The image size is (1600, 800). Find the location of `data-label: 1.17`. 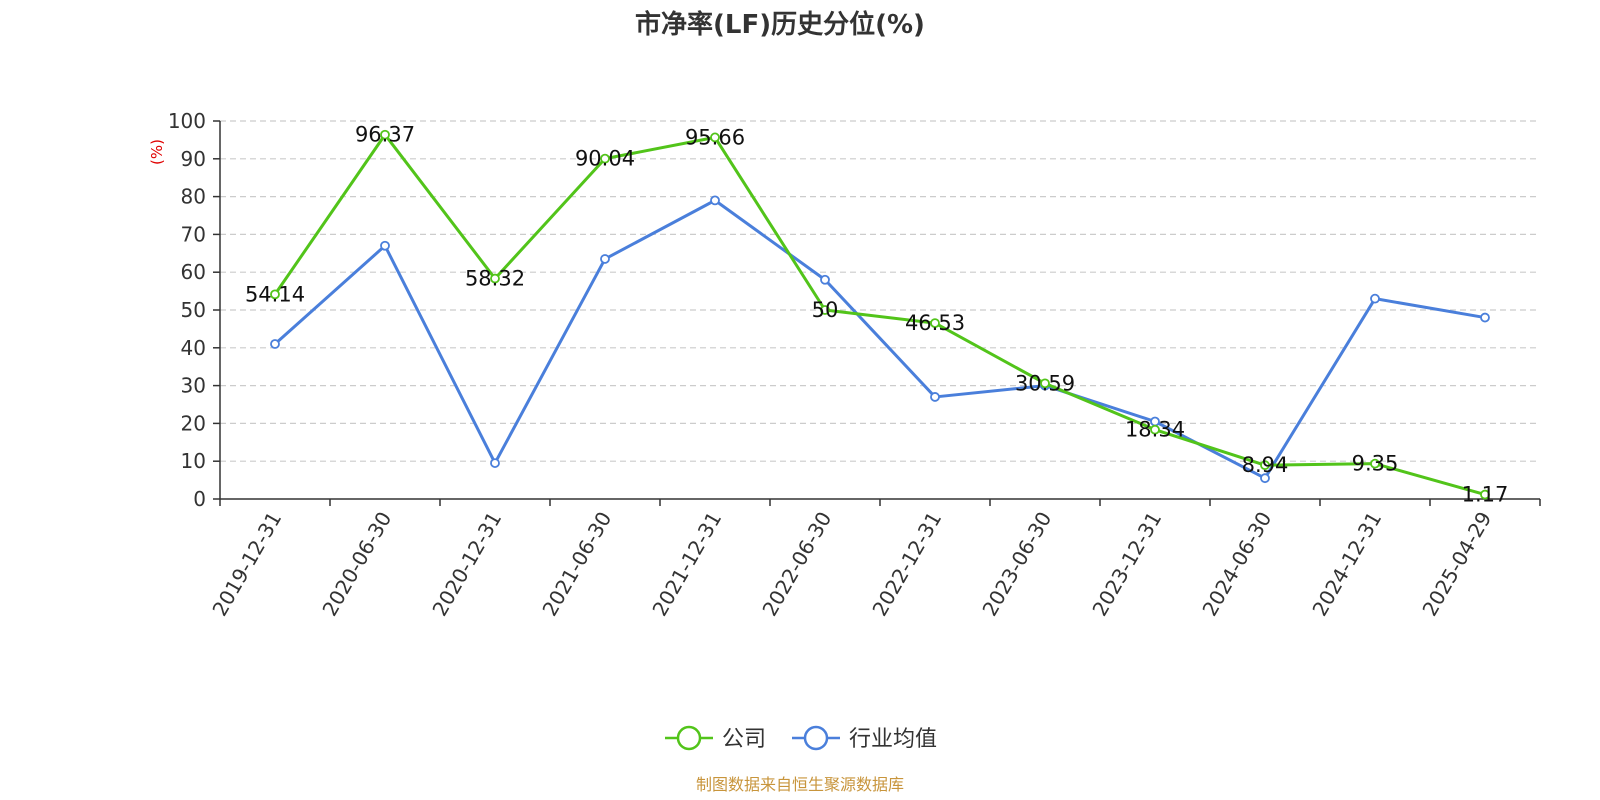

data-label: 1.17 is located at coordinates (1485, 495).